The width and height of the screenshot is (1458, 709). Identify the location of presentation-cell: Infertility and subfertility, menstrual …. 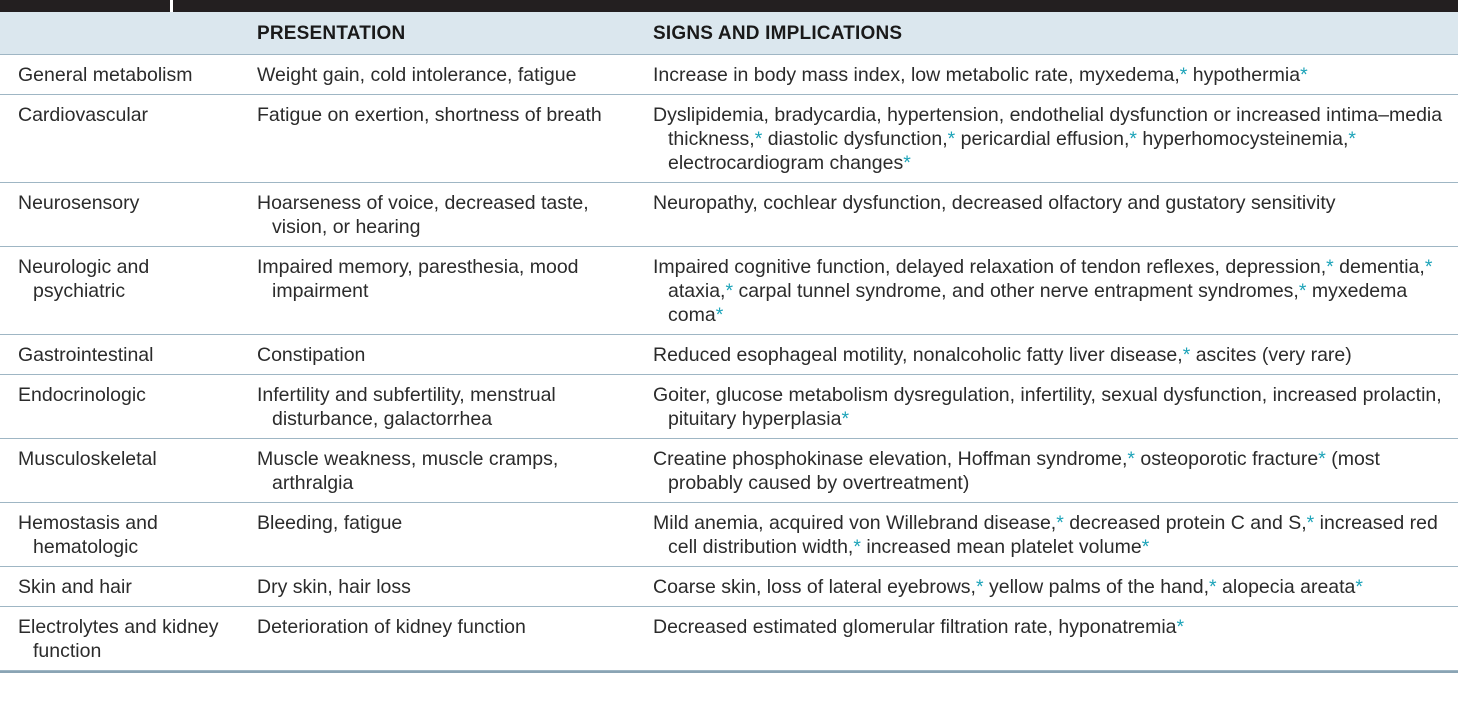
(440, 406).